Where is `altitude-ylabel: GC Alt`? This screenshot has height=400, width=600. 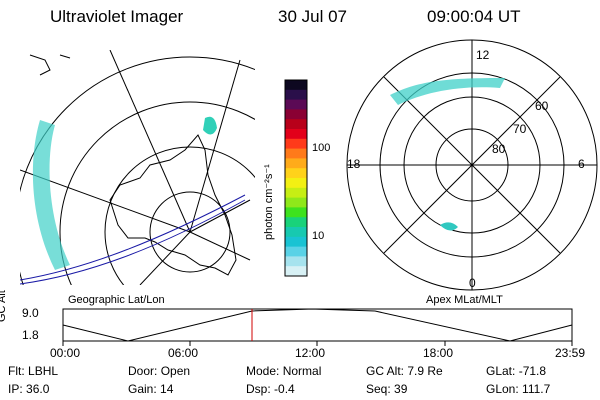
altitude-ylabel: GC Alt is located at coordinates (4, 306).